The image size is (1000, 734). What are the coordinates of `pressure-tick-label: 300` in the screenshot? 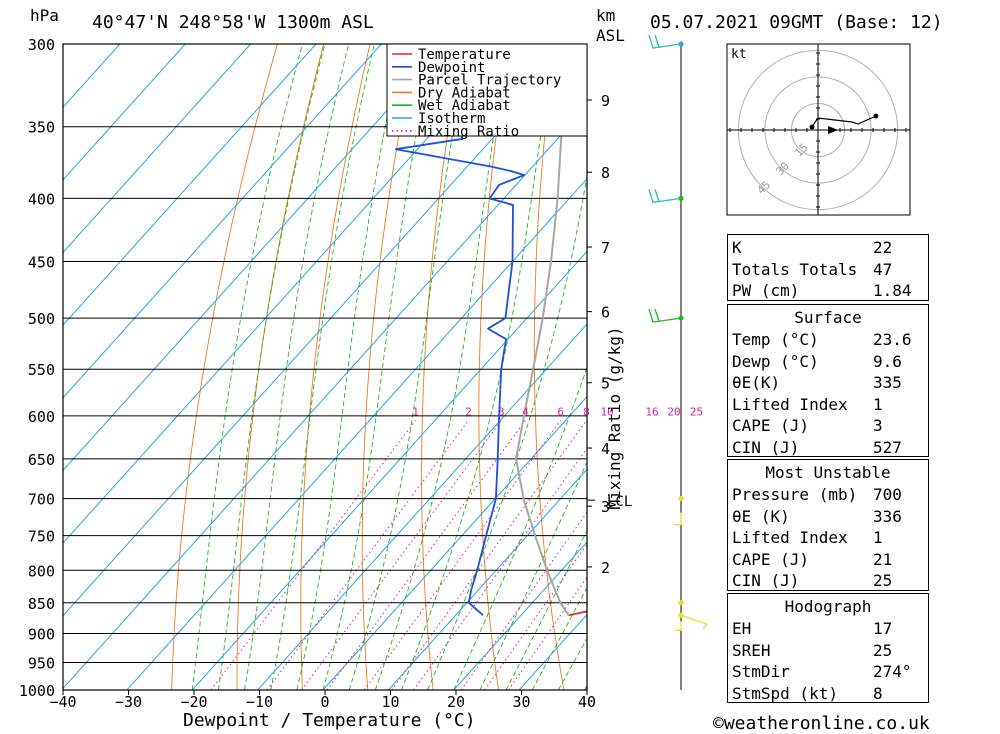 It's located at (41, 45).